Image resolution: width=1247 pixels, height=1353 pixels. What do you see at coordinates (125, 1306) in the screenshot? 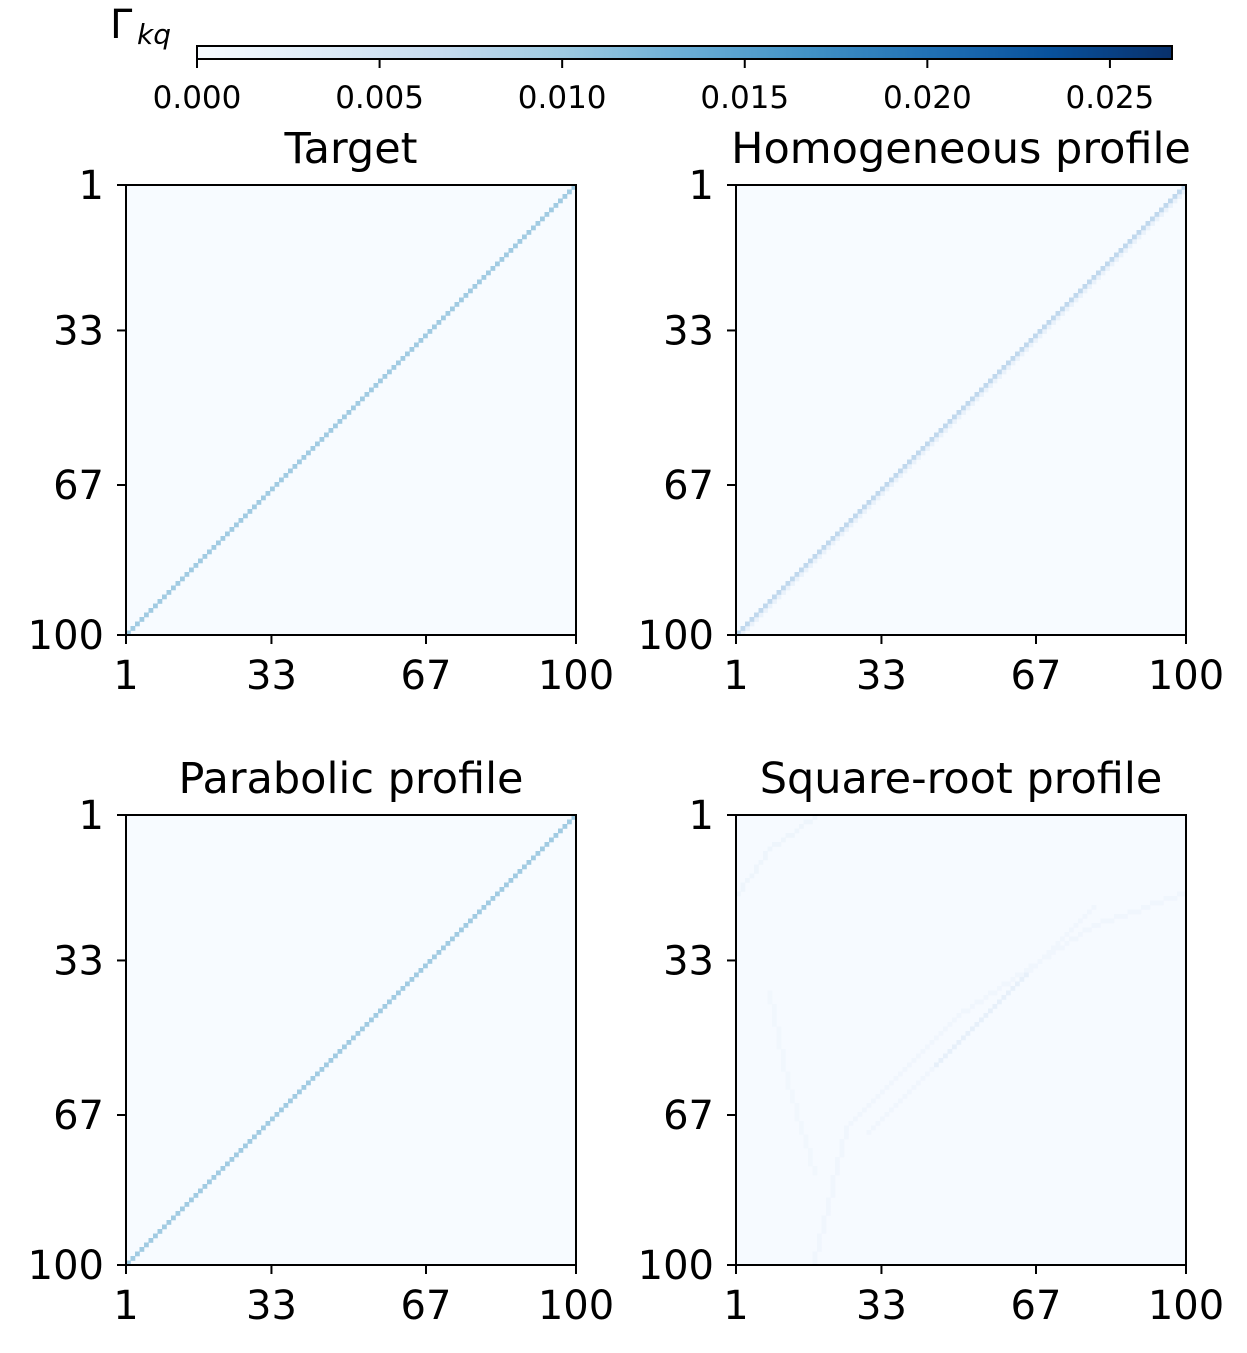
I see `x-tick-label: 1` at bounding box center [125, 1306].